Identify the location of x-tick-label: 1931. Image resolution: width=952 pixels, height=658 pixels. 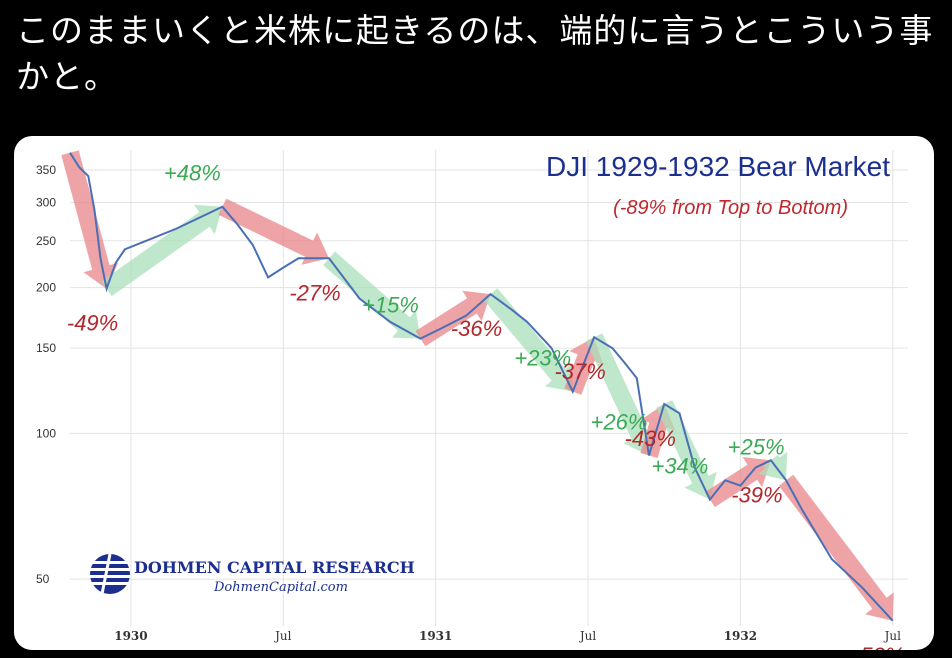
(435, 636).